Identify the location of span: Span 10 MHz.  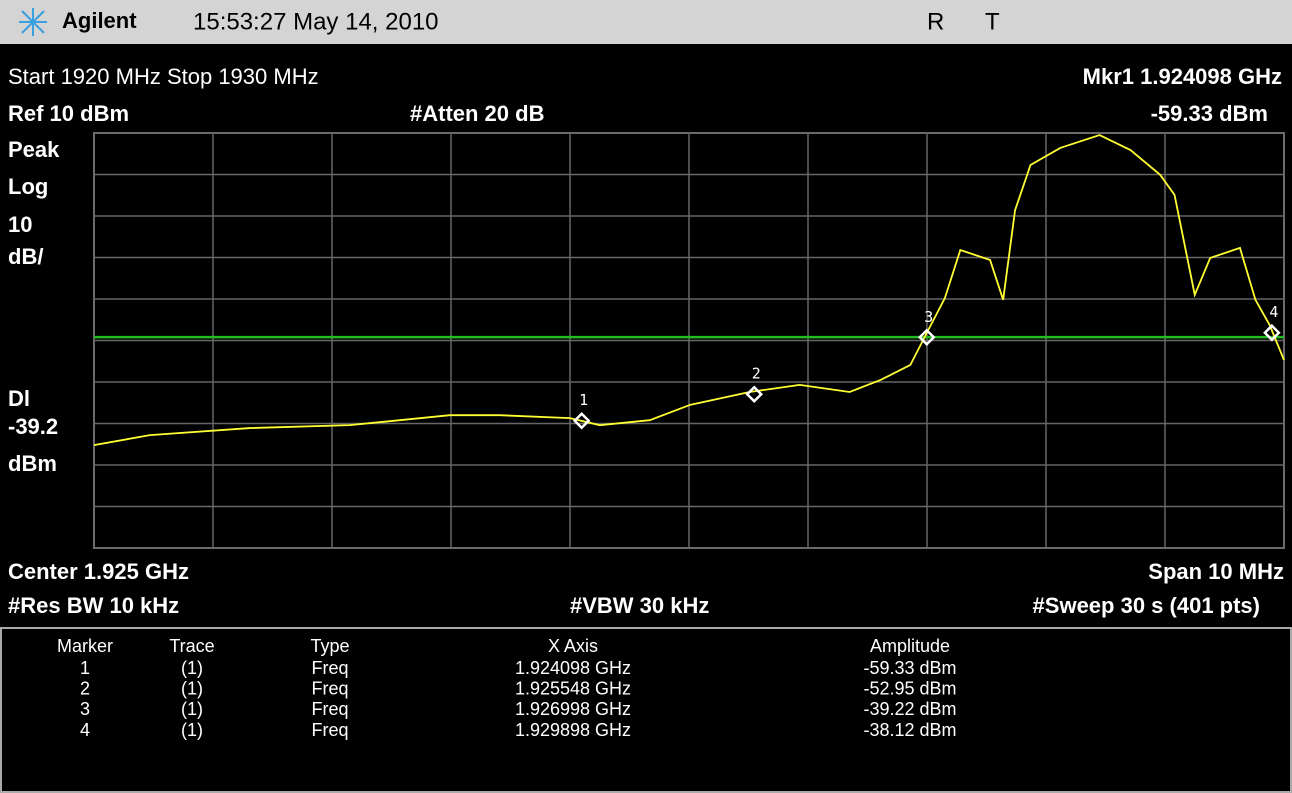
(1216, 571).